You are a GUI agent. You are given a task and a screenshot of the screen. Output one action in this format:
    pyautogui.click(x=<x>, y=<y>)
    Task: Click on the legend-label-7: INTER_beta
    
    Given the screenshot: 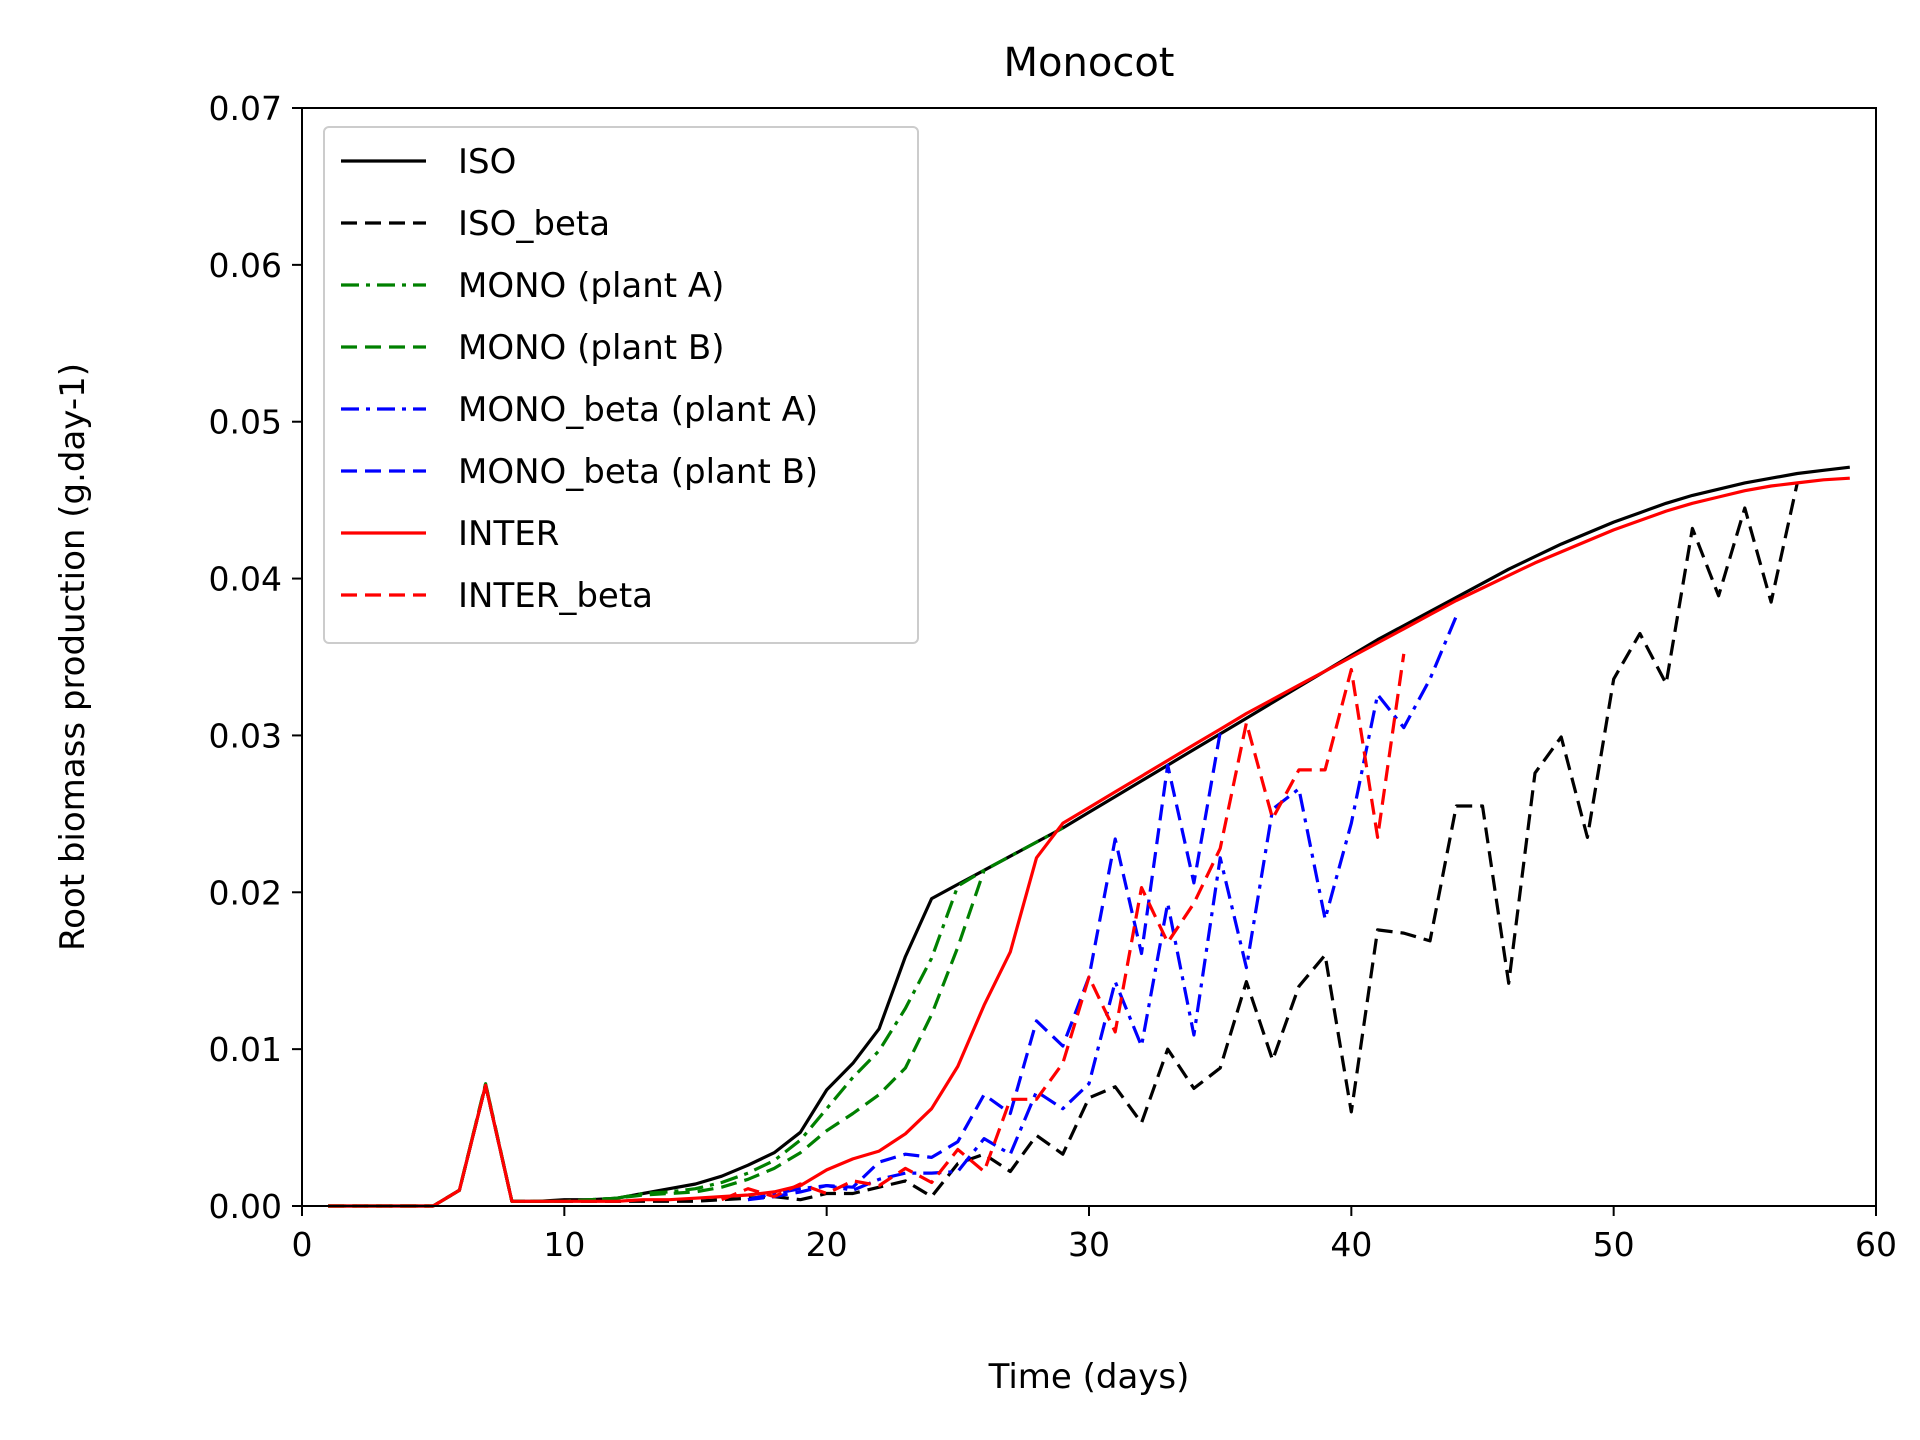 What is the action you would take?
    pyautogui.click(x=555, y=596)
    